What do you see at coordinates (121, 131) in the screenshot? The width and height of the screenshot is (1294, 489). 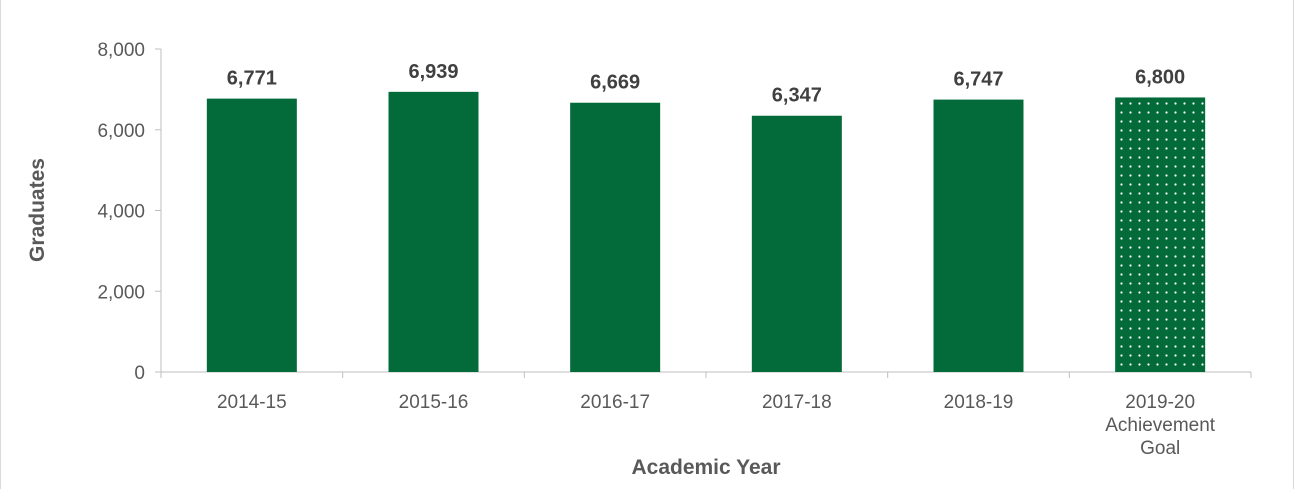 I see `y-tick-label: 6,000` at bounding box center [121, 131].